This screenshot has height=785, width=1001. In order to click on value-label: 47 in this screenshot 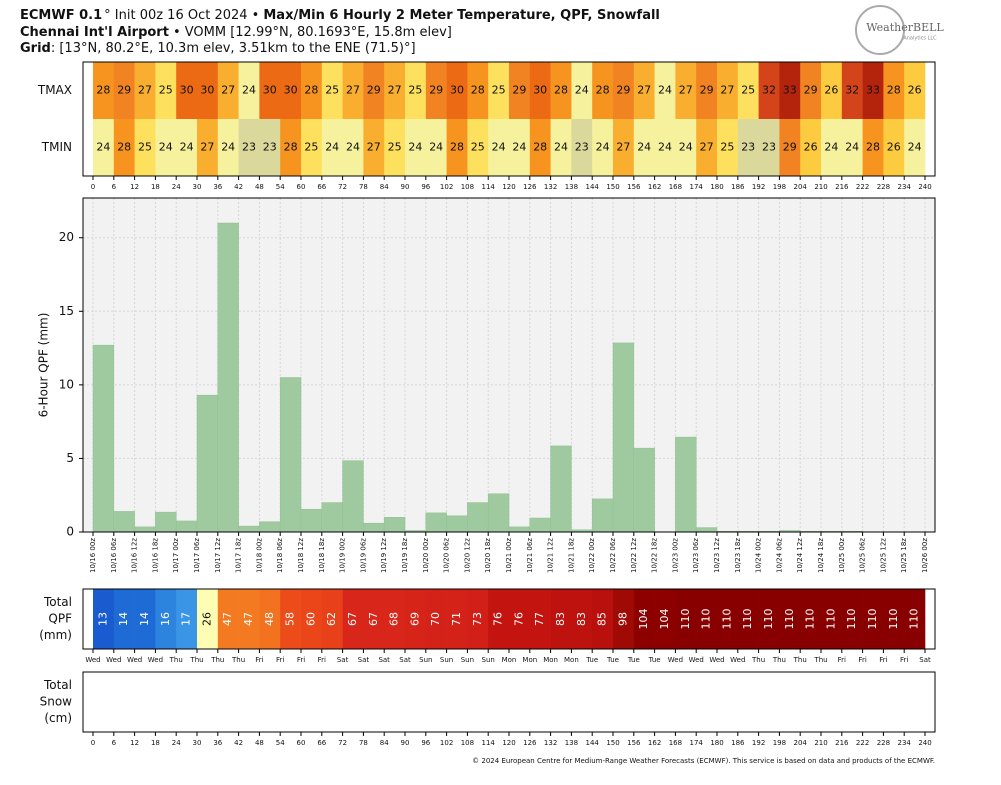, I will do `click(248, 619)`.